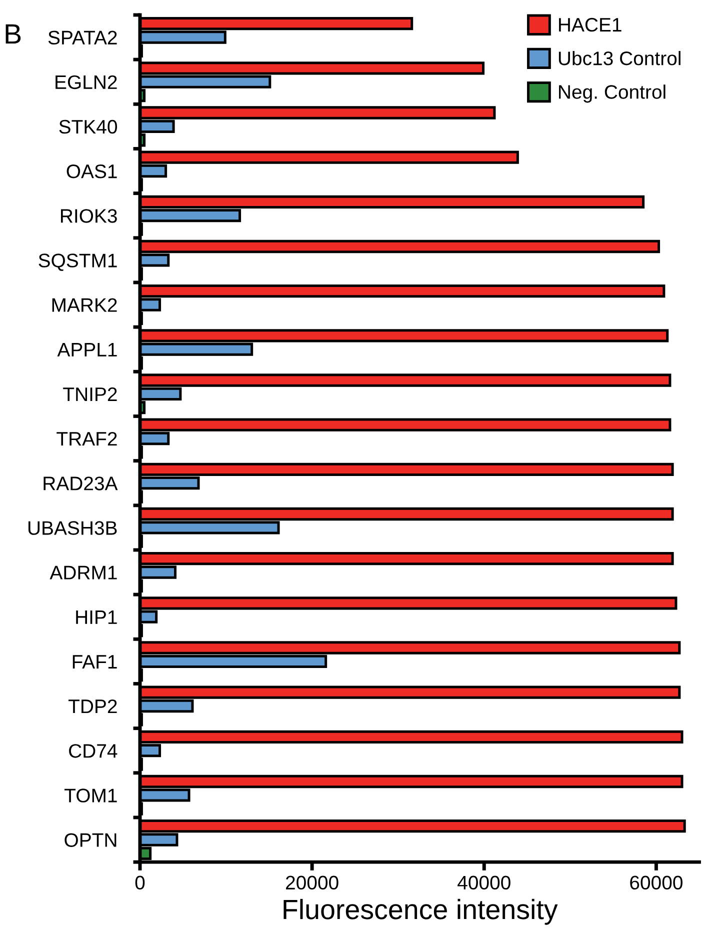  What do you see at coordinates (93, 751) in the screenshot?
I see `y-tick-label: CD74` at bounding box center [93, 751].